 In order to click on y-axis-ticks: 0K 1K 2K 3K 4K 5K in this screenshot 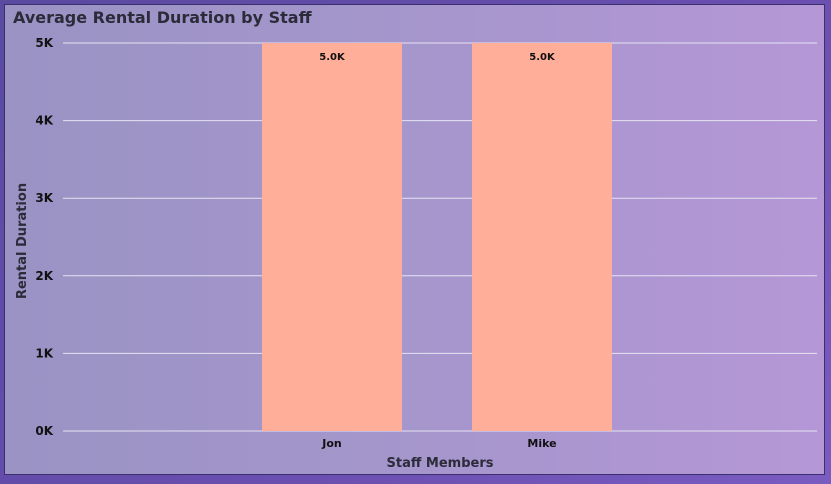, I will do `click(44, 237)`.